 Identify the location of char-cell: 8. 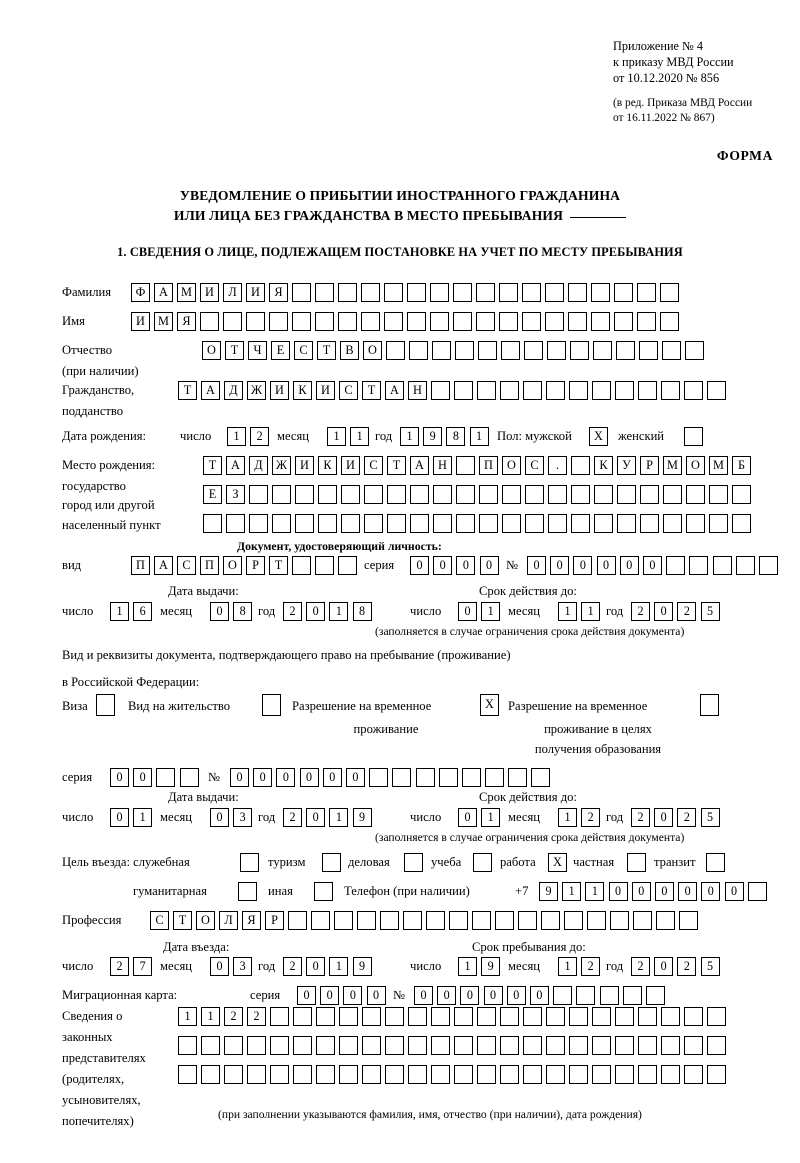
(362, 611).